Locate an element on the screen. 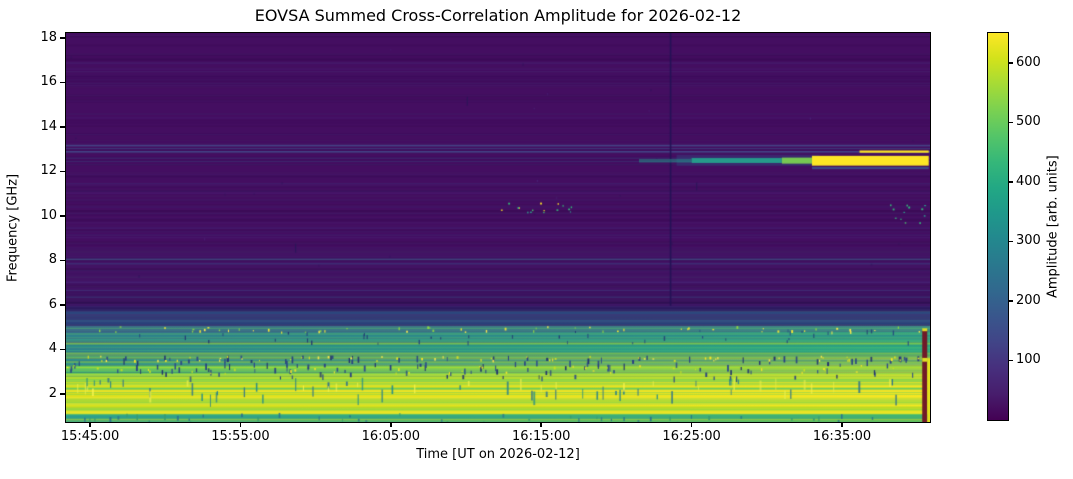 The width and height of the screenshot is (1073, 479). x-axis-label: Time [UT on 2026-02-12] is located at coordinates (498, 454).